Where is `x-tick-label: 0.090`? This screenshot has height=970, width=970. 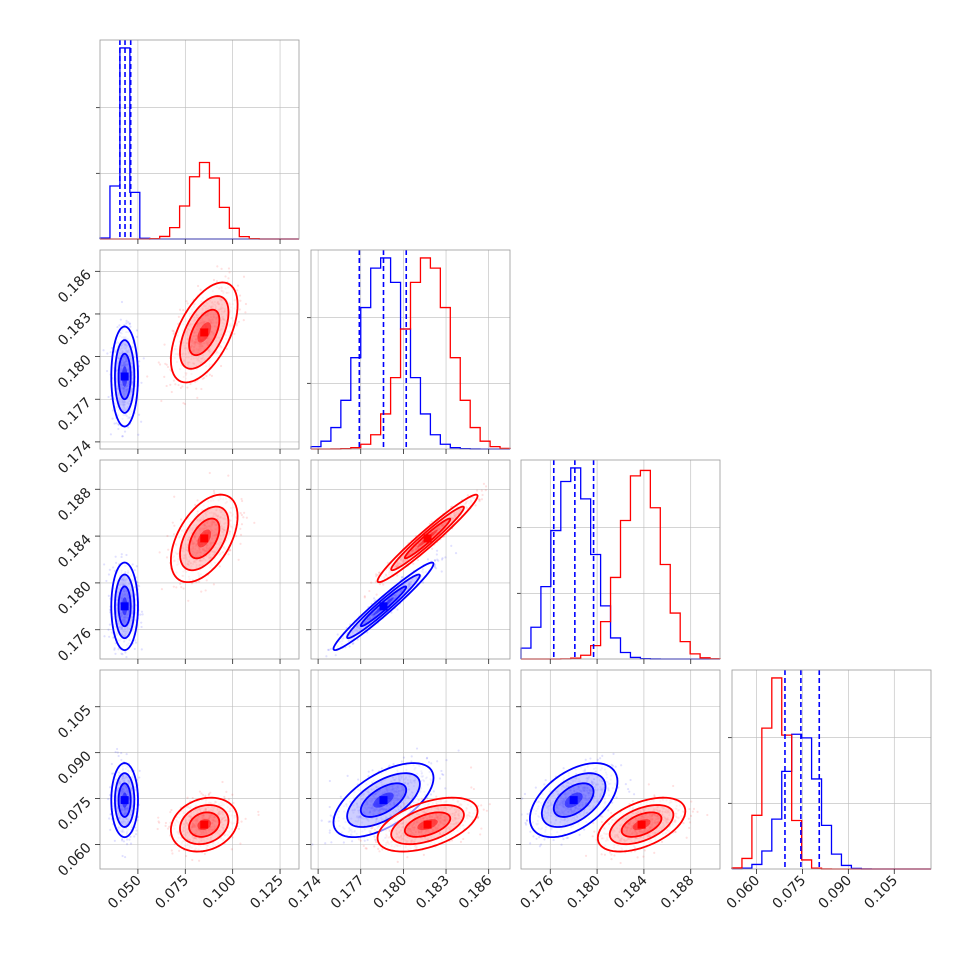
x-tick-label: 0.090 is located at coordinates (836, 893).